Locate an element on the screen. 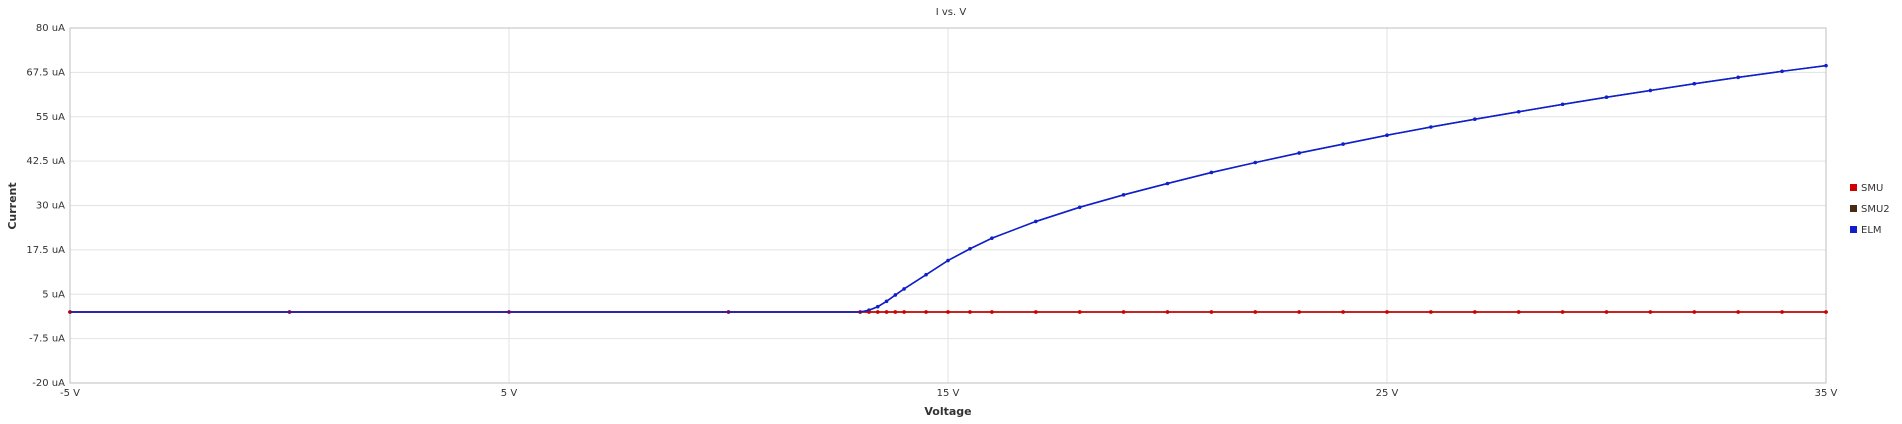 This screenshot has width=1902, height=424. legend-swatch-smu is located at coordinates (1853, 187).